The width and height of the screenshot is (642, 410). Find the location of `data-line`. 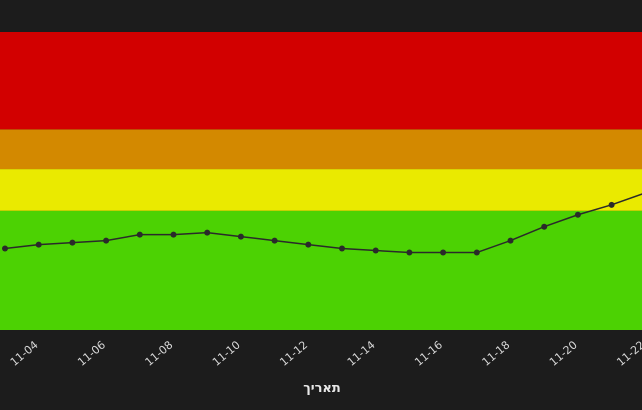

data-line is located at coordinates (323, 223).